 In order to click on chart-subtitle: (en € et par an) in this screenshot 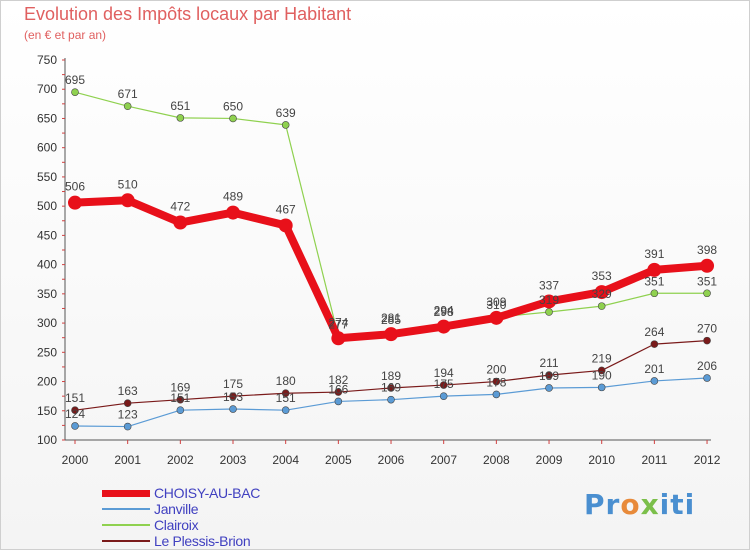, I will do `click(65, 35)`.